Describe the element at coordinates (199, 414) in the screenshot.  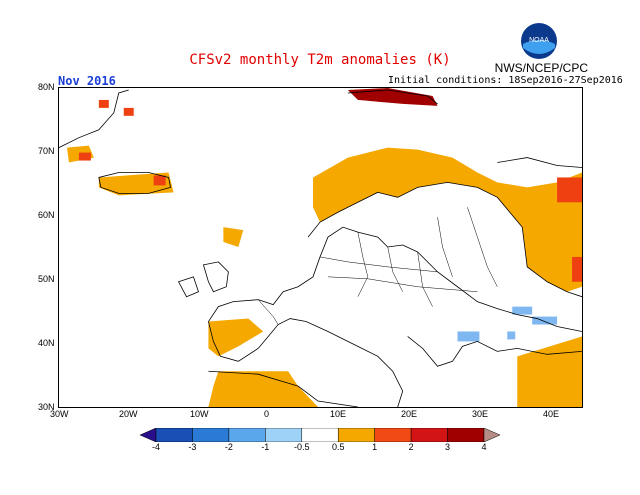
I see `lon-label: 10W` at that location.